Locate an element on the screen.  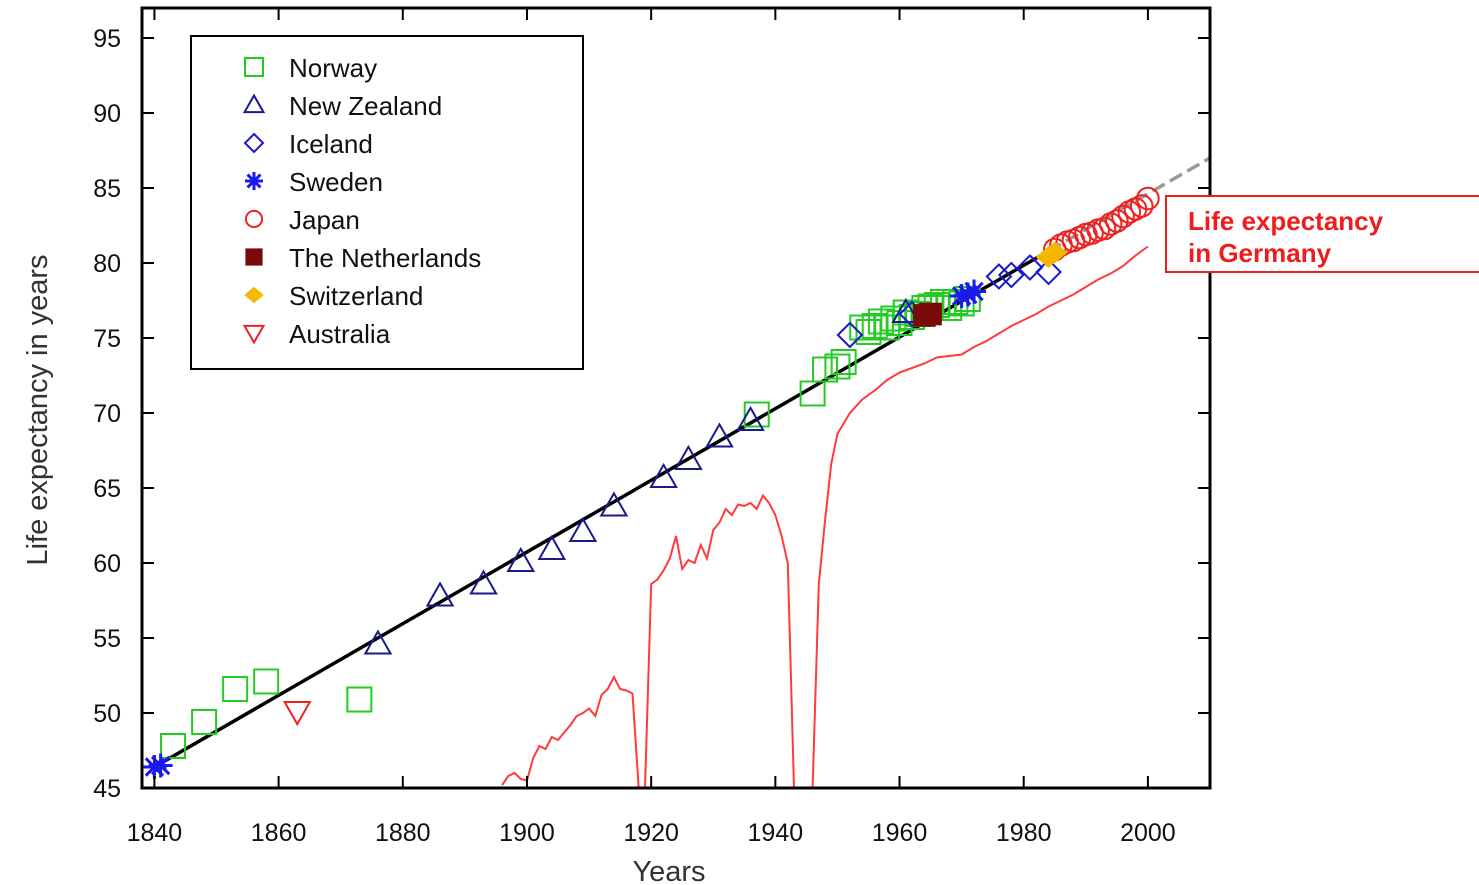
germany-annotation: Life expectancy in Germany is located at coordinates (1322, 234).